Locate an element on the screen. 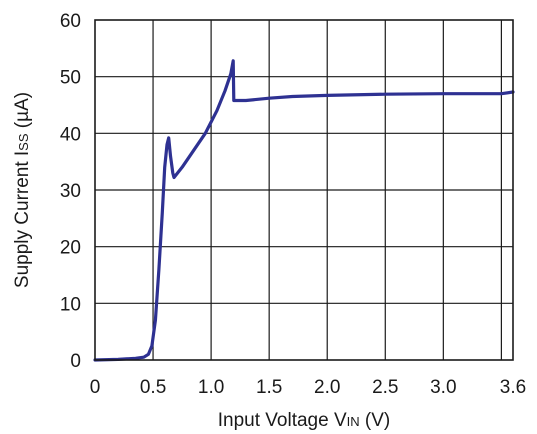 This screenshot has width=537, height=434. x-axis-title-main: Input Voltage V is located at coordinates (282, 420).